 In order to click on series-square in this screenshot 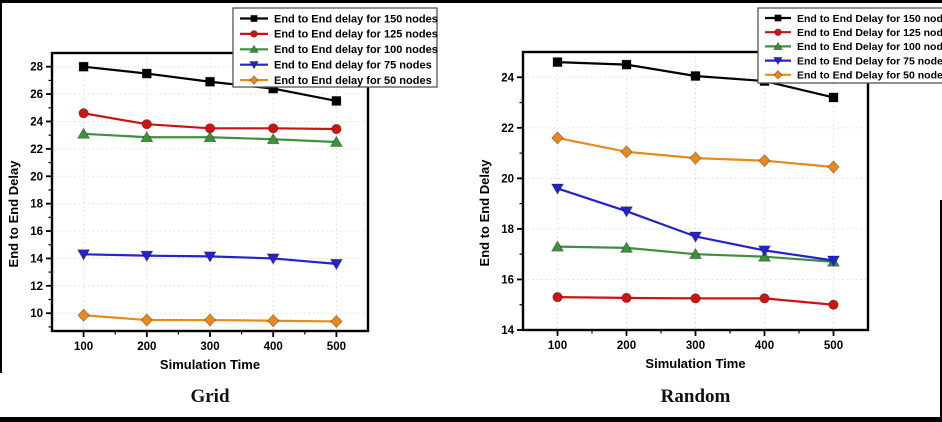, I will do `click(210, 83)`.